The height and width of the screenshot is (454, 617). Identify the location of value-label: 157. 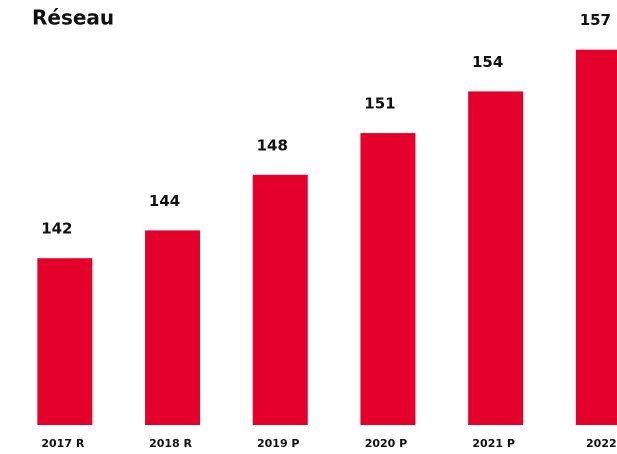
(595, 20).